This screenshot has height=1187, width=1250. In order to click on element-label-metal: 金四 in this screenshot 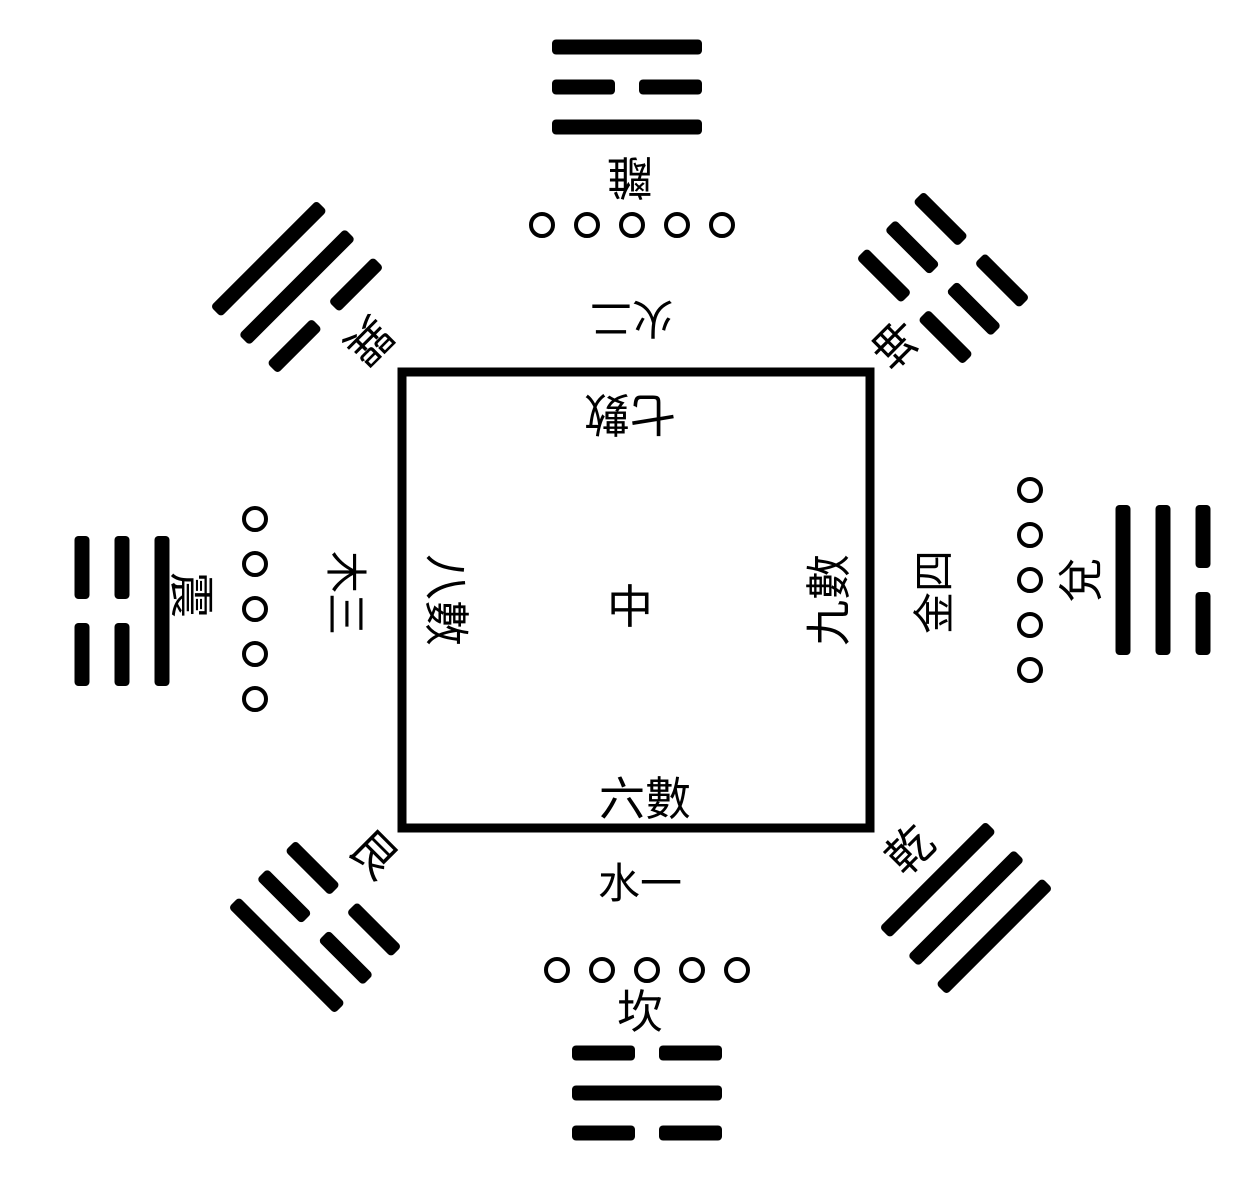, I will do `click(934, 592)`.